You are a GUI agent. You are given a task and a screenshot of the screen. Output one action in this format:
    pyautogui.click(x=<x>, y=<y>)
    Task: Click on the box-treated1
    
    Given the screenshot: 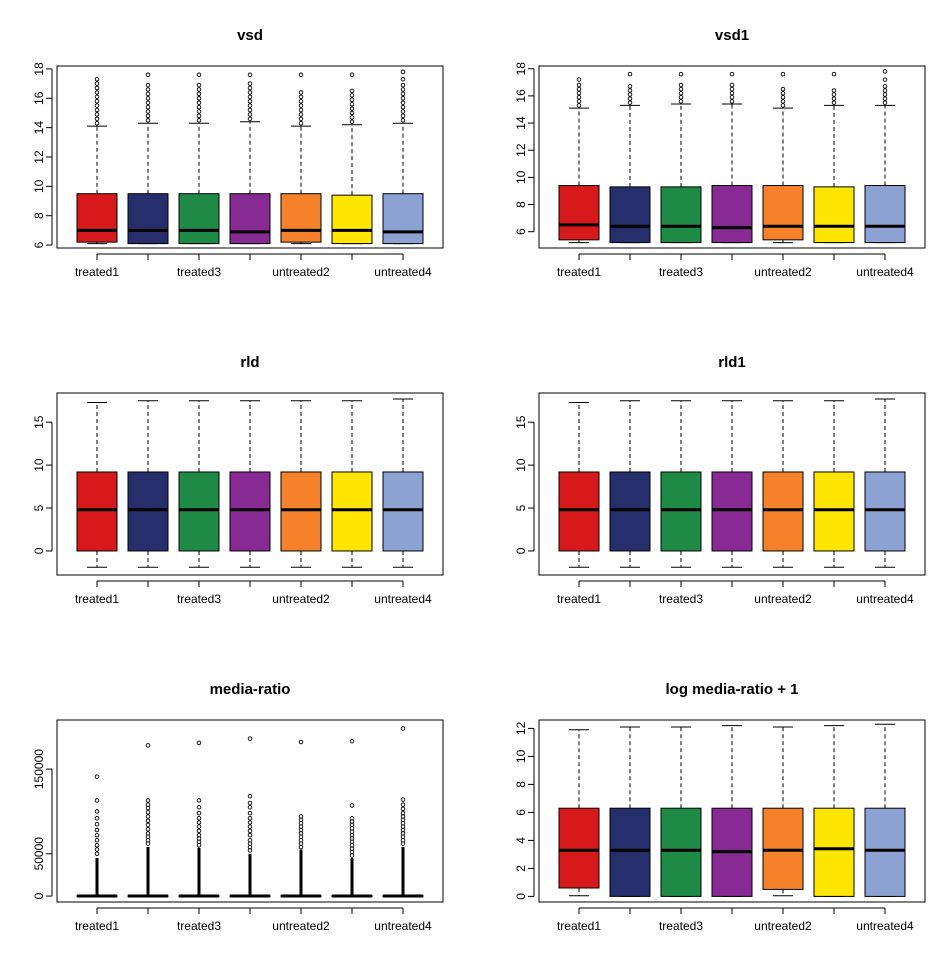 What is the action you would take?
    pyautogui.click(x=97, y=836)
    